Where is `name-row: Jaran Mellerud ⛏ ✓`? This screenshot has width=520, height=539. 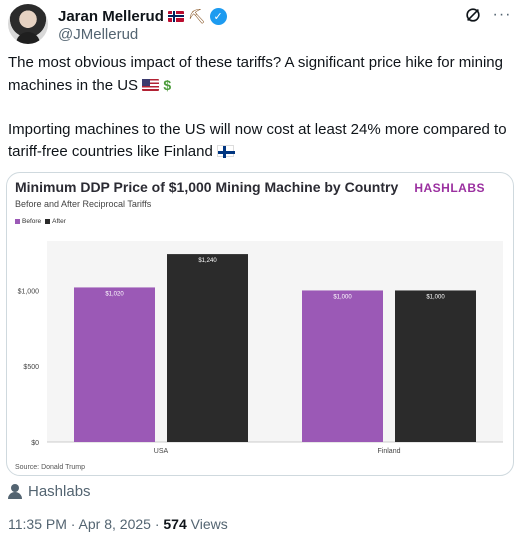
name-row: Jaran Mellerud ⛏ ✓ is located at coordinates (142, 16).